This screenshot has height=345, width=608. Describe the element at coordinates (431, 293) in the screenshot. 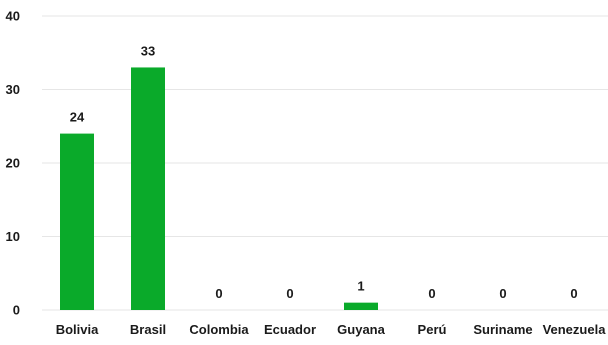

I see `data-label-perú: 0` at that location.